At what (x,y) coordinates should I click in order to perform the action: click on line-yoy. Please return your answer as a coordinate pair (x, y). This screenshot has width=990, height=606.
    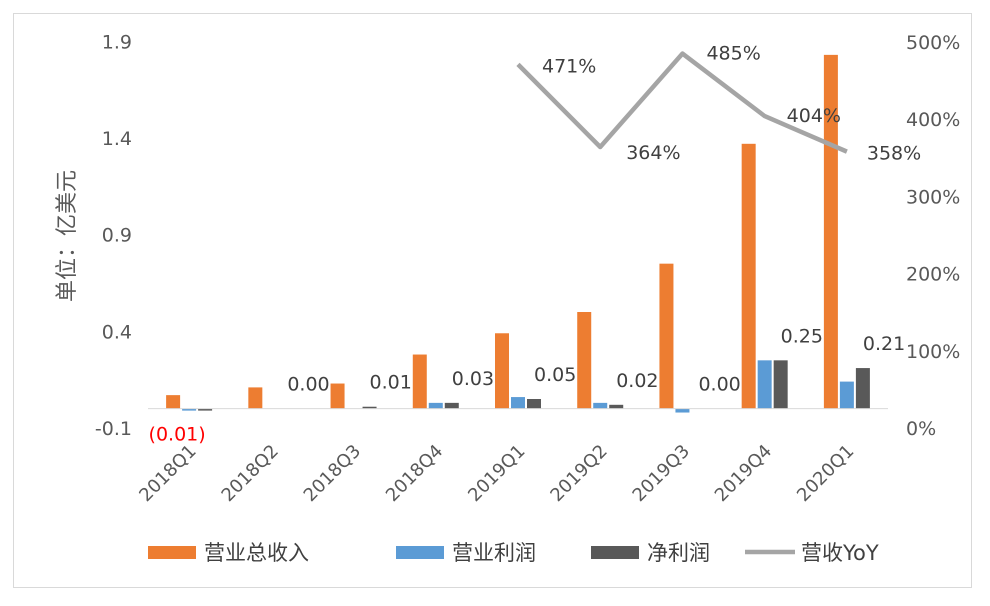
    Looking at the image, I should click on (682, 102).